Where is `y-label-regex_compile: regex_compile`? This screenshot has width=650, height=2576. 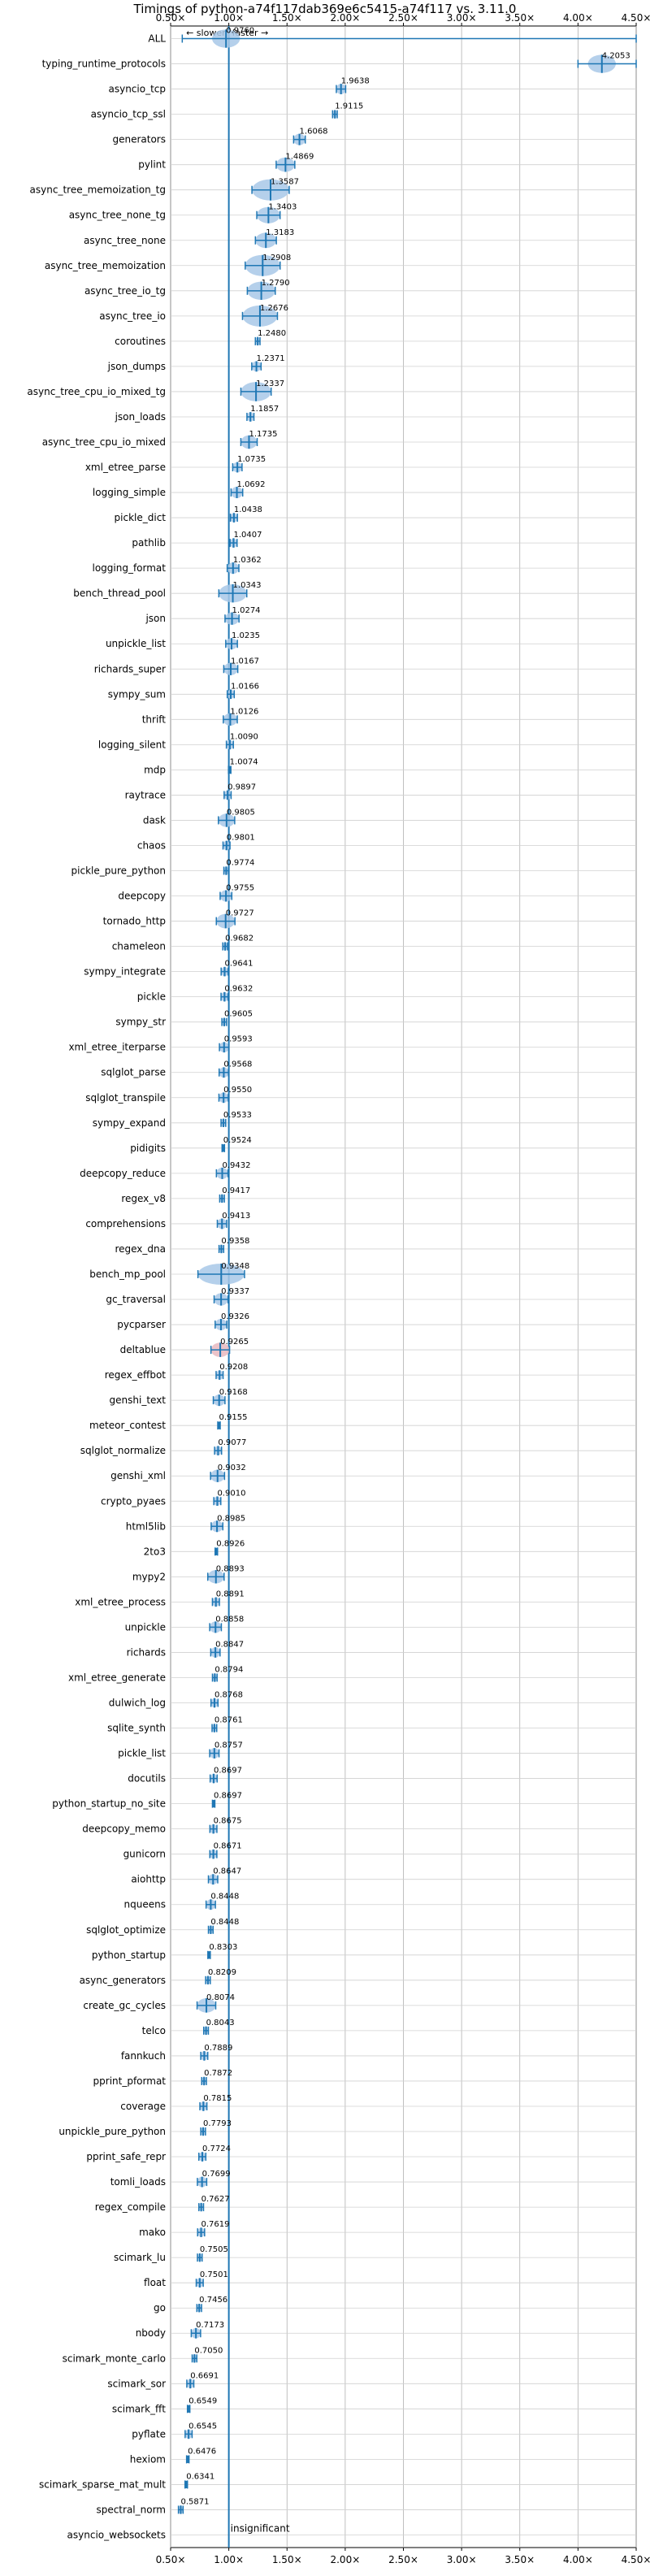 y-label-regex_compile: regex_compile is located at coordinates (130, 2207).